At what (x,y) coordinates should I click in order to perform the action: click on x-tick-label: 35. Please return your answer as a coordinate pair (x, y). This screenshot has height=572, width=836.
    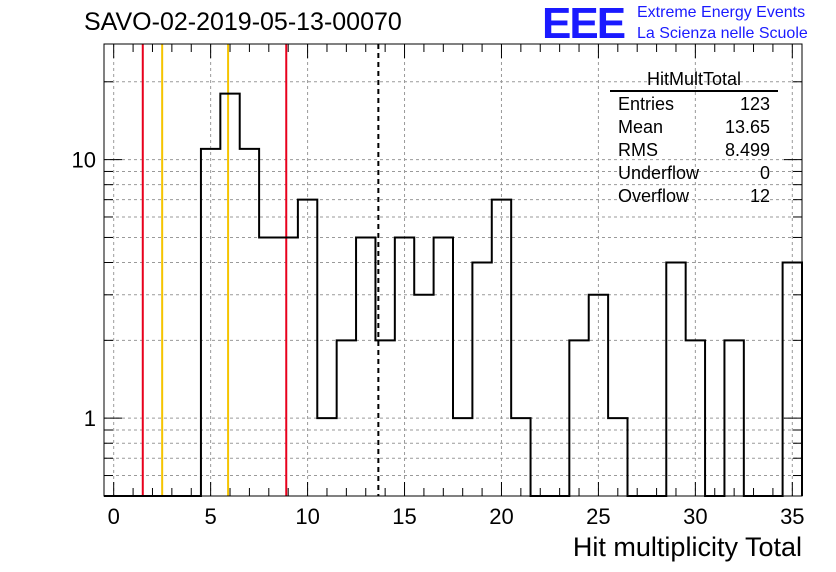
    Looking at the image, I should click on (792, 516).